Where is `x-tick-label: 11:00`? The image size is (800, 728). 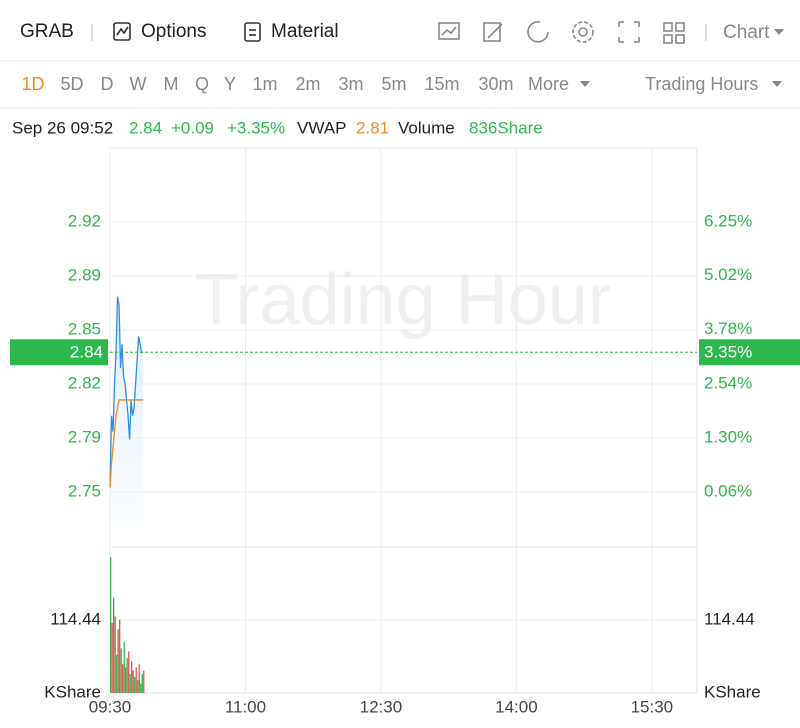
x-tick-label: 11:00 is located at coordinates (245, 706).